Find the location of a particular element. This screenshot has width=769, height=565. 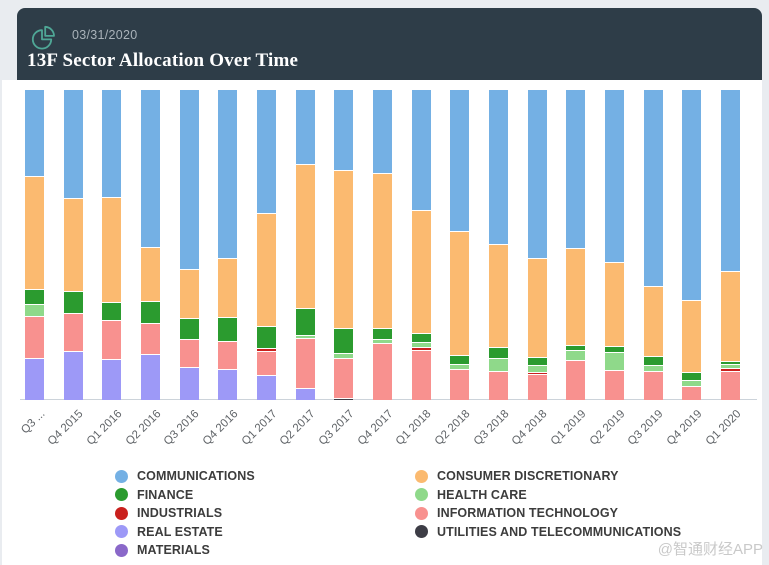

stacked-bar-q3-2019 is located at coordinates (653, 244).